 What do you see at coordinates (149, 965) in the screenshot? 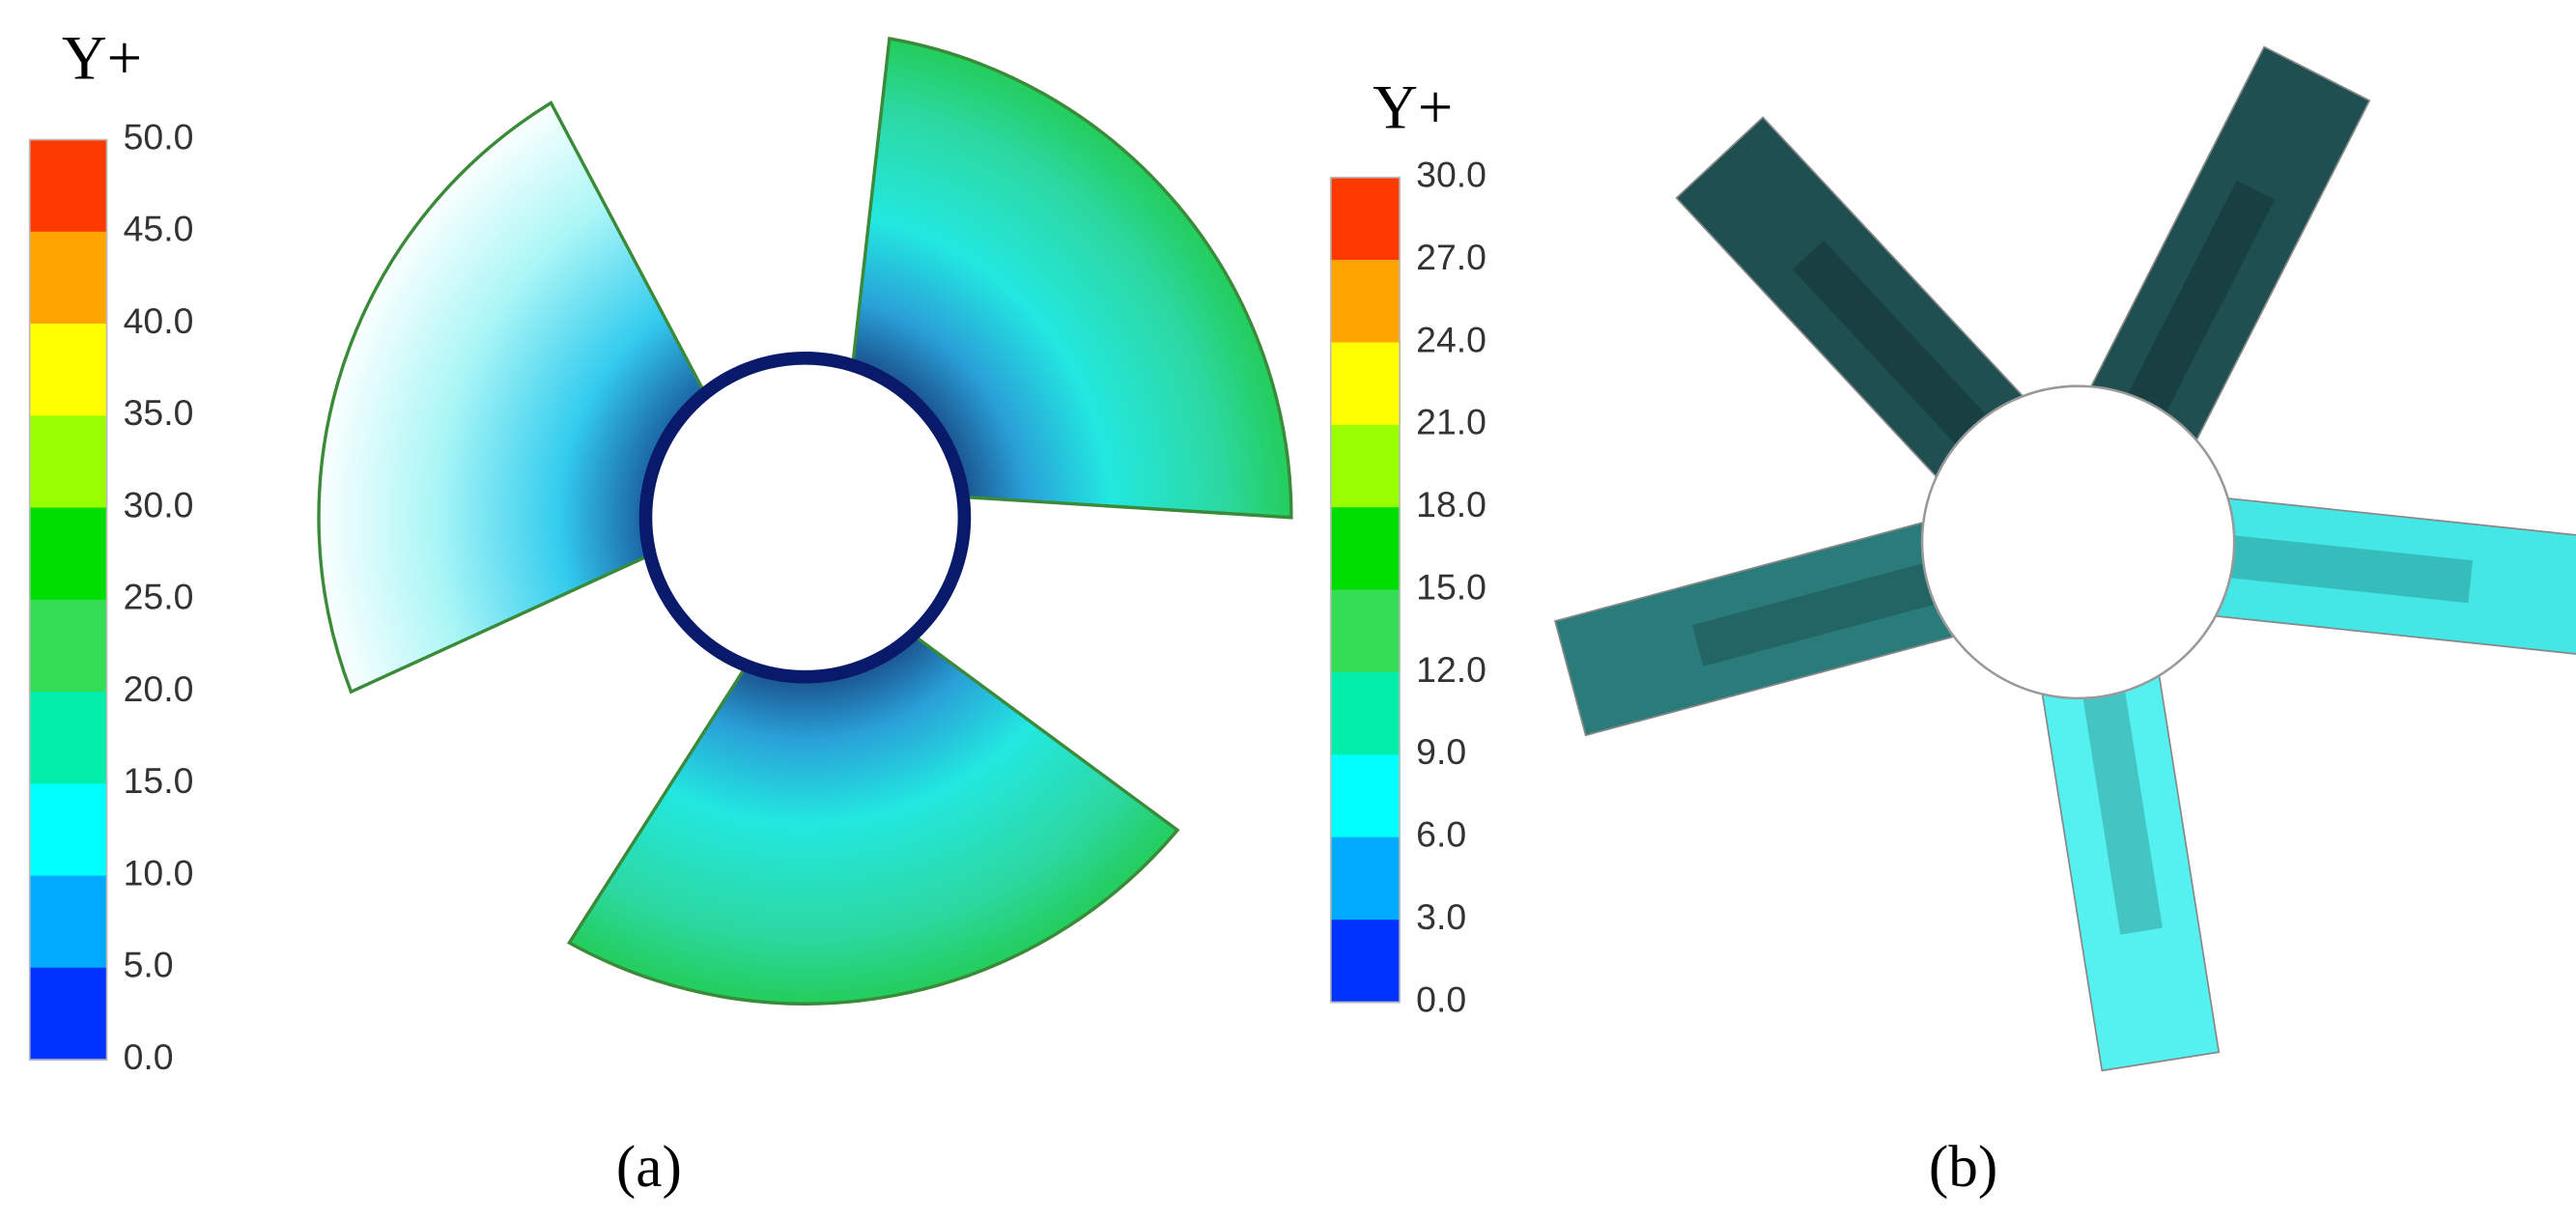
I see `colorbar-tick-label: 5.0` at bounding box center [149, 965].